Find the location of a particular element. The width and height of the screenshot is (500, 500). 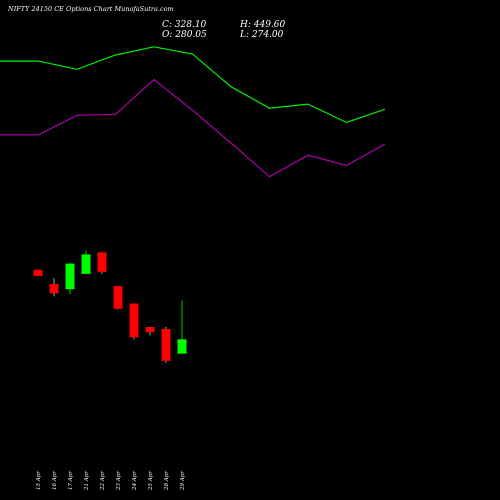

upper-band-line is located at coordinates (193, 85).